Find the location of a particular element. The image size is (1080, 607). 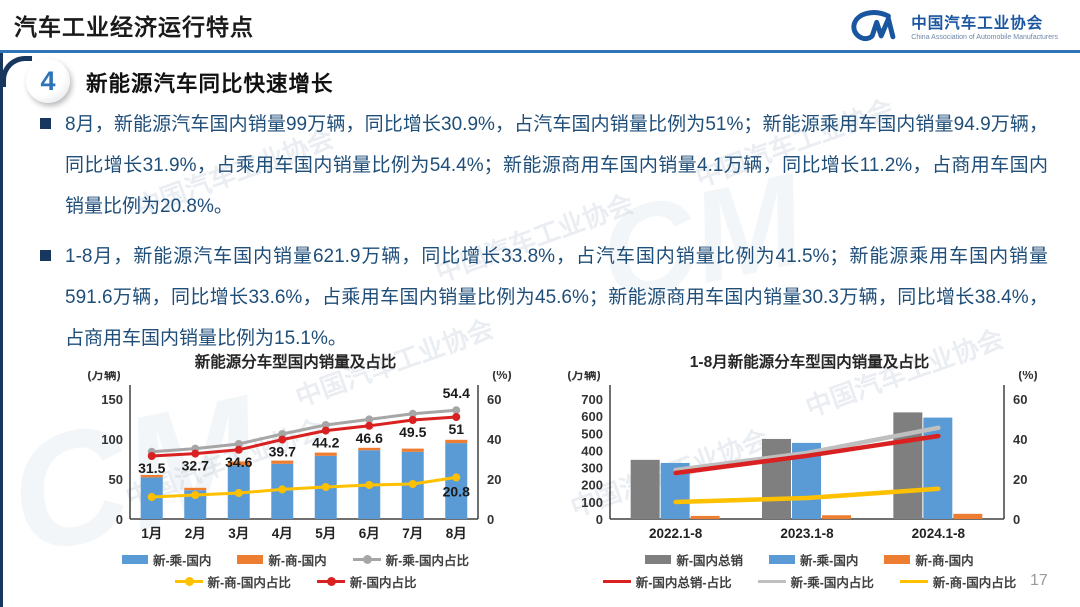

page-number: 17 is located at coordinates (1039, 580).